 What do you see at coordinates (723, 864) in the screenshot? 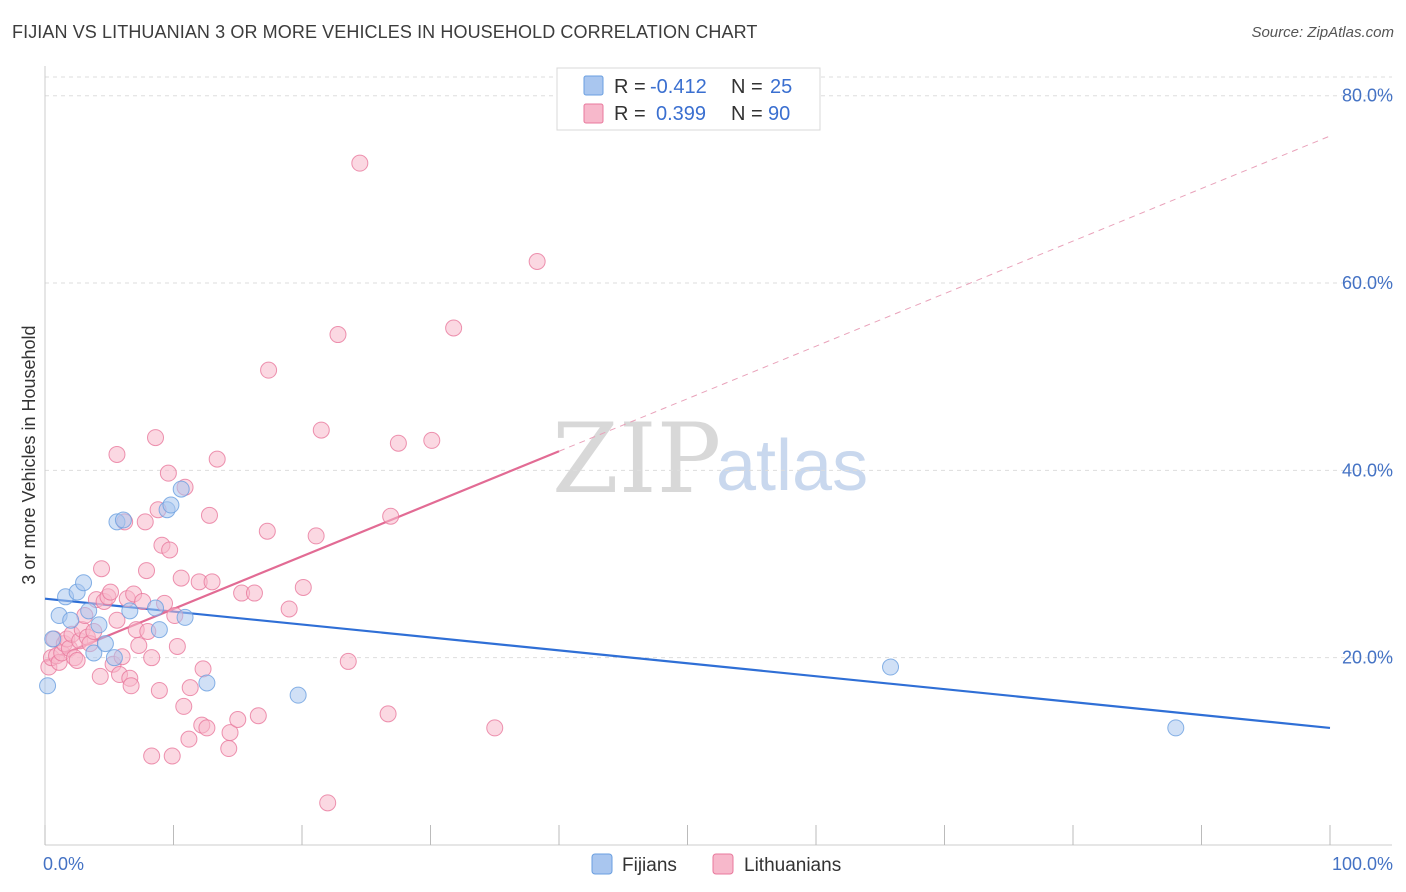
I see `bottom-legend-swatch-lithuanians` at bounding box center [723, 864].